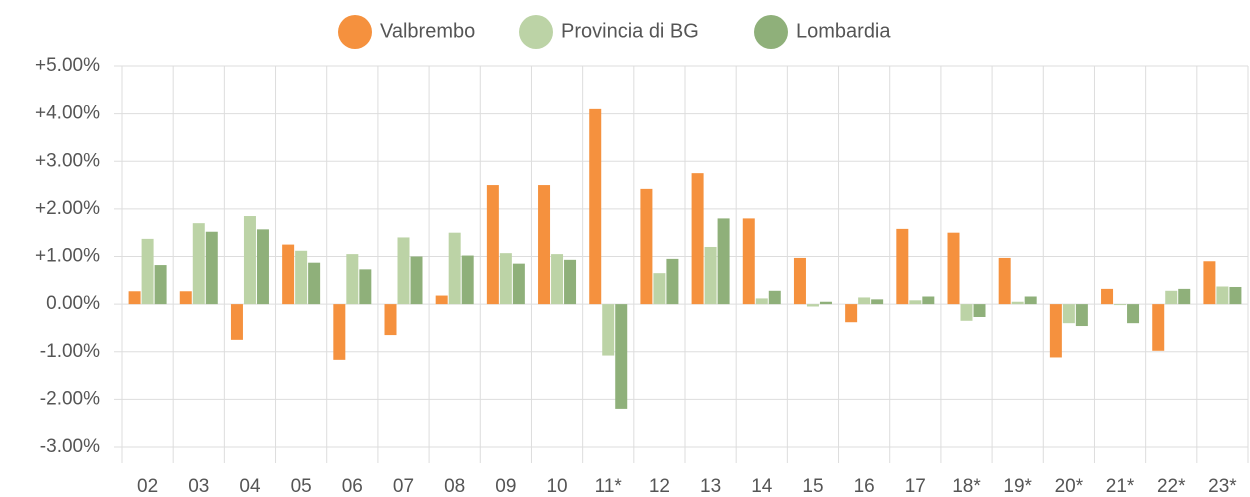 The image size is (1250, 497). What do you see at coordinates (67, 113) in the screenshot?
I see `y-tick-label: +4.00%` at bounding box center [67, 113].